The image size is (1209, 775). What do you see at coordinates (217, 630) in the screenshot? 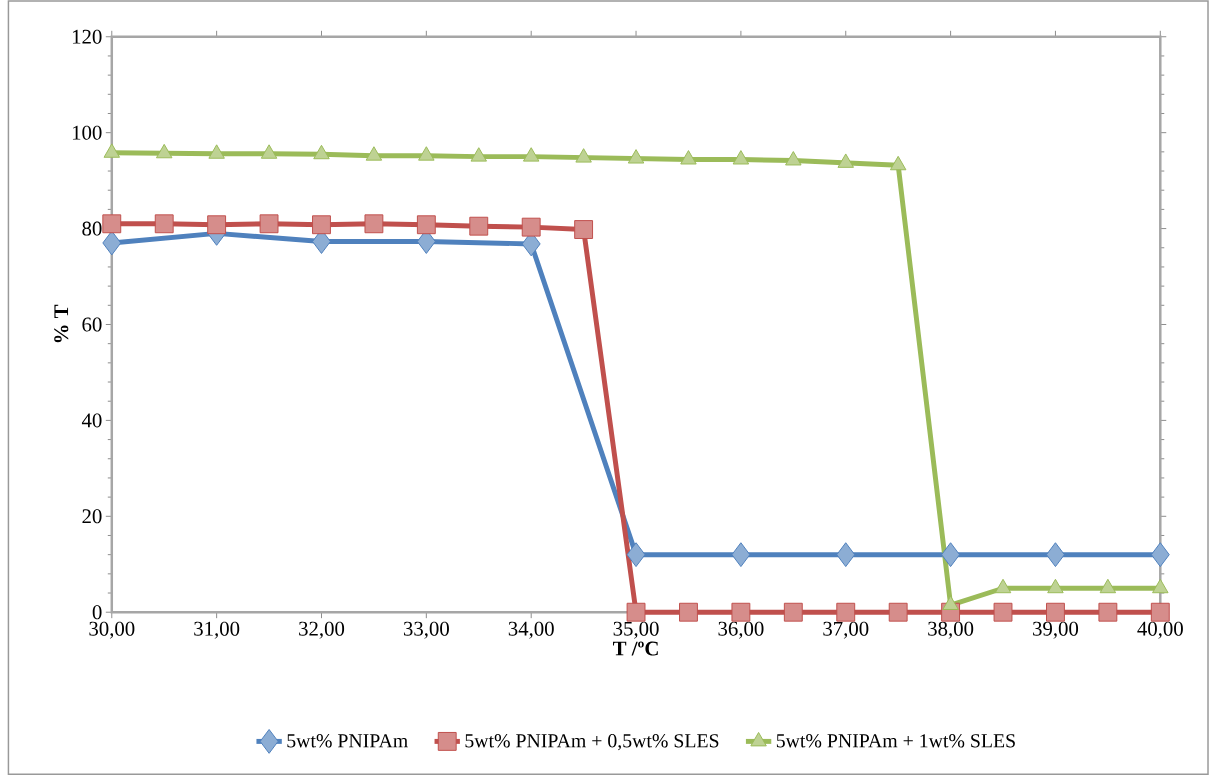
I see `x-tick-label: 31,00` at bounding box center [217, 630].